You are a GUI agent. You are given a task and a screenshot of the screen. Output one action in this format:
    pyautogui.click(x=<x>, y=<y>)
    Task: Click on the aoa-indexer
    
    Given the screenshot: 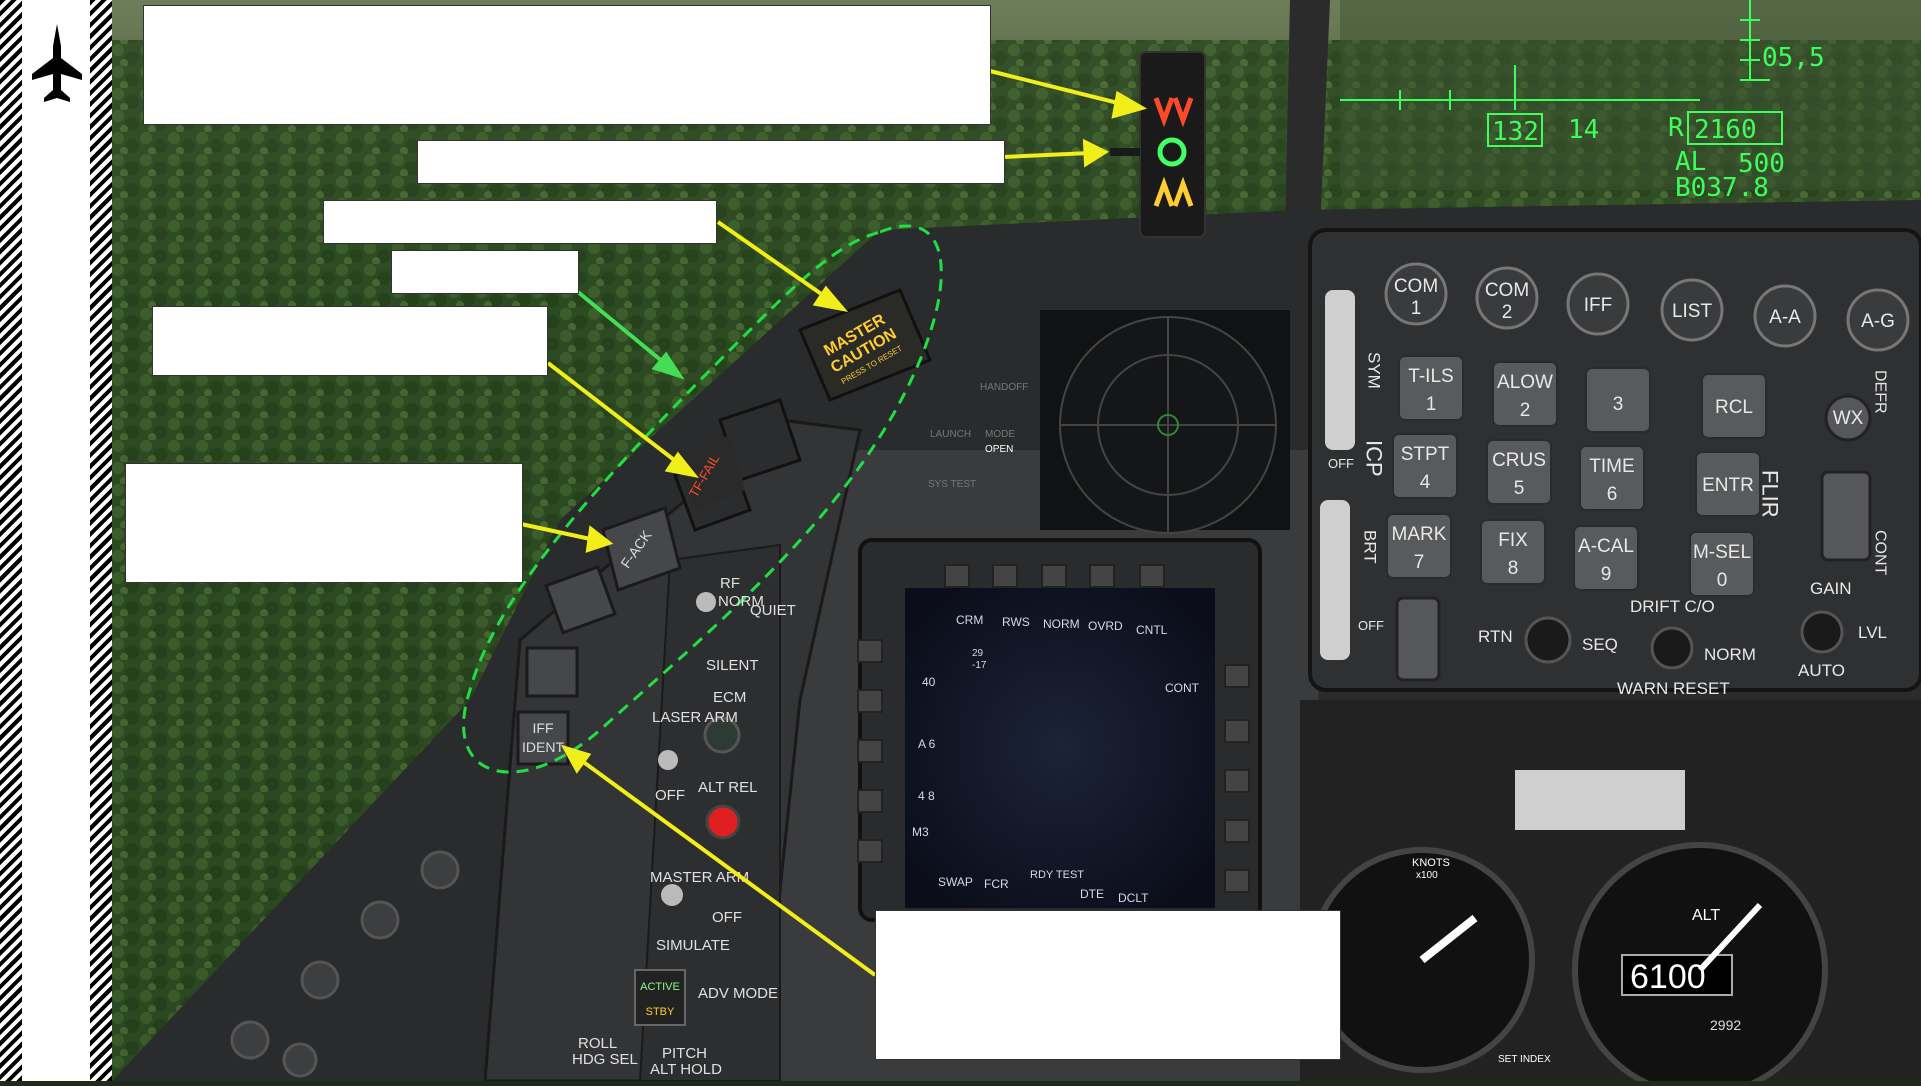 What is the action you would take?
    pyautogui.click(x=1158, y=144)
    